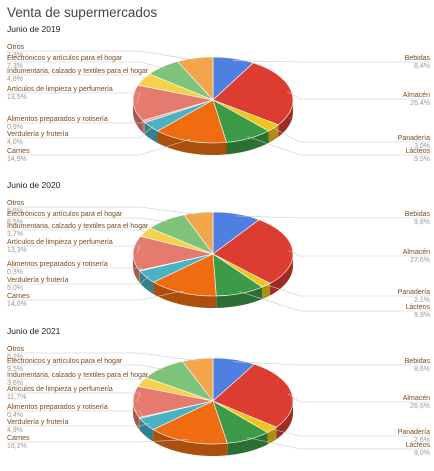 The width and height of the screenshot is (434, 471). Describe the element at coordinates (416, 95) in the screenshot. I see `slice-label: Almacén` at that location.